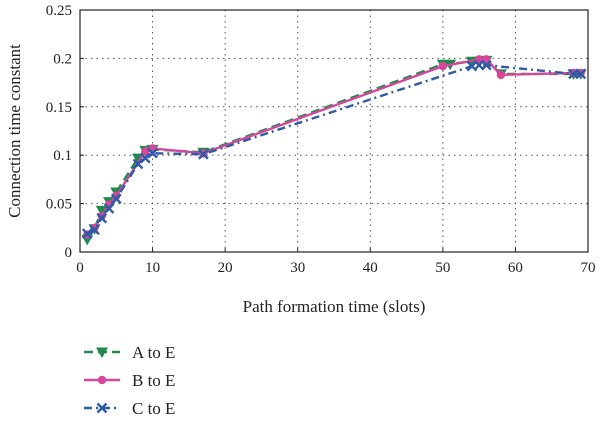 The height and width of the screenshot is (424, 600). I want to click on legend: A to E B to E C to E, so click(129, 380).